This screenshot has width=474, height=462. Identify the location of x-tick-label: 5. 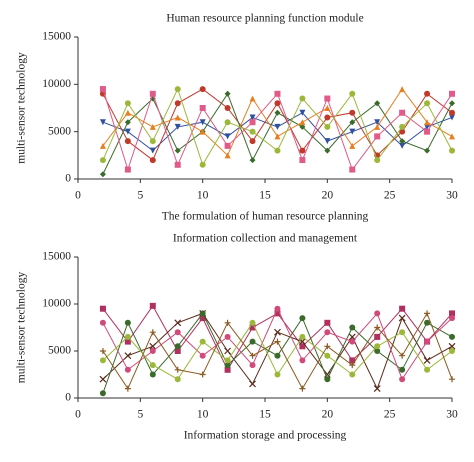
(140, 196).